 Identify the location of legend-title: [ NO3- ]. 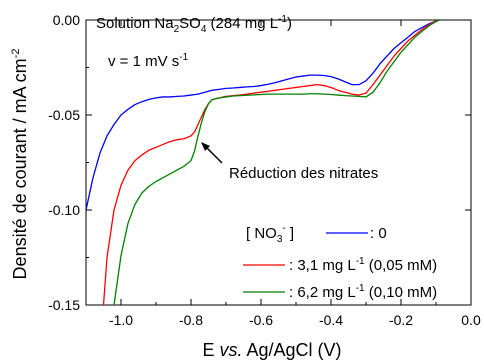
(270, 234).